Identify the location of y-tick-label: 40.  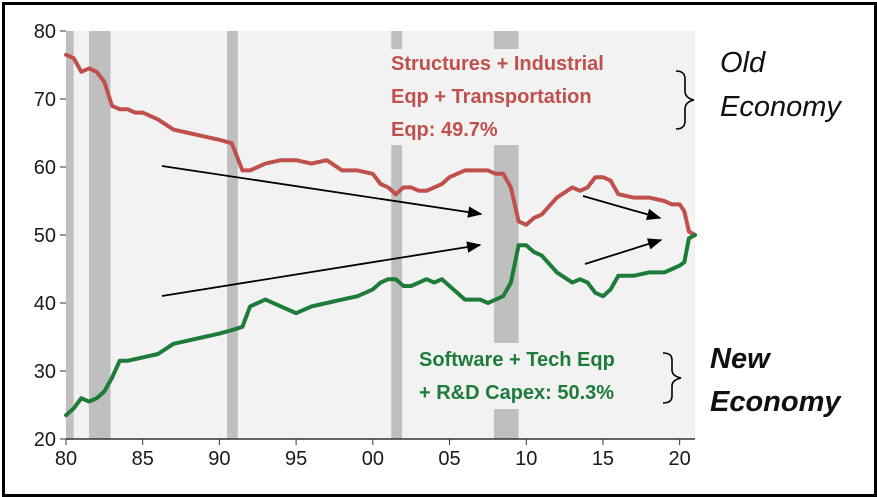
(45, 304).